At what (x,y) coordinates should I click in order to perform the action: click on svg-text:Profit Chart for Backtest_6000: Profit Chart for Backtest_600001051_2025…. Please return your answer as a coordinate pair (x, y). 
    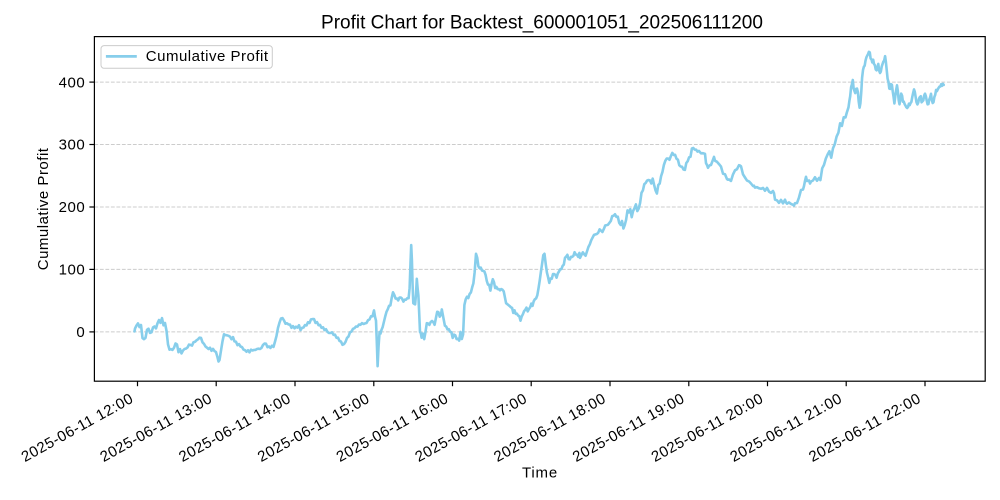
    Looking at the image, I should click on (542, 23).